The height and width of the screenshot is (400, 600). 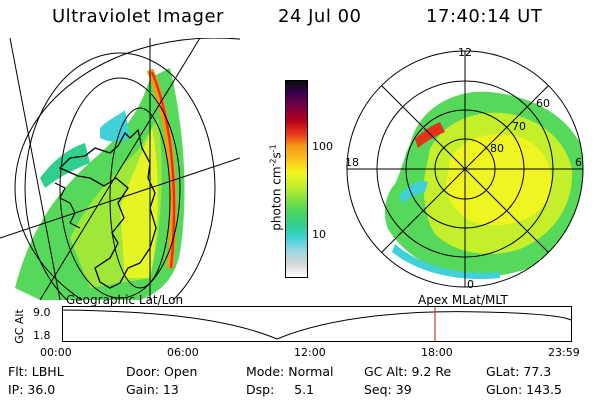 I want to click on timeline-axis-label: GC Alt, so click(x=19, y=326).